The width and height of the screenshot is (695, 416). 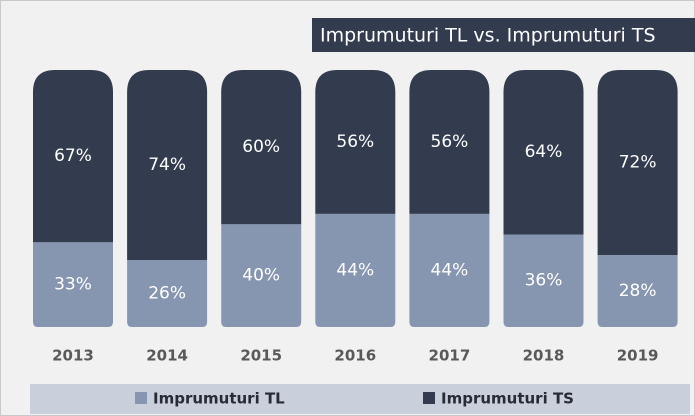 I want to click on bar-value-label: 28%, so click(x=638, y=291).